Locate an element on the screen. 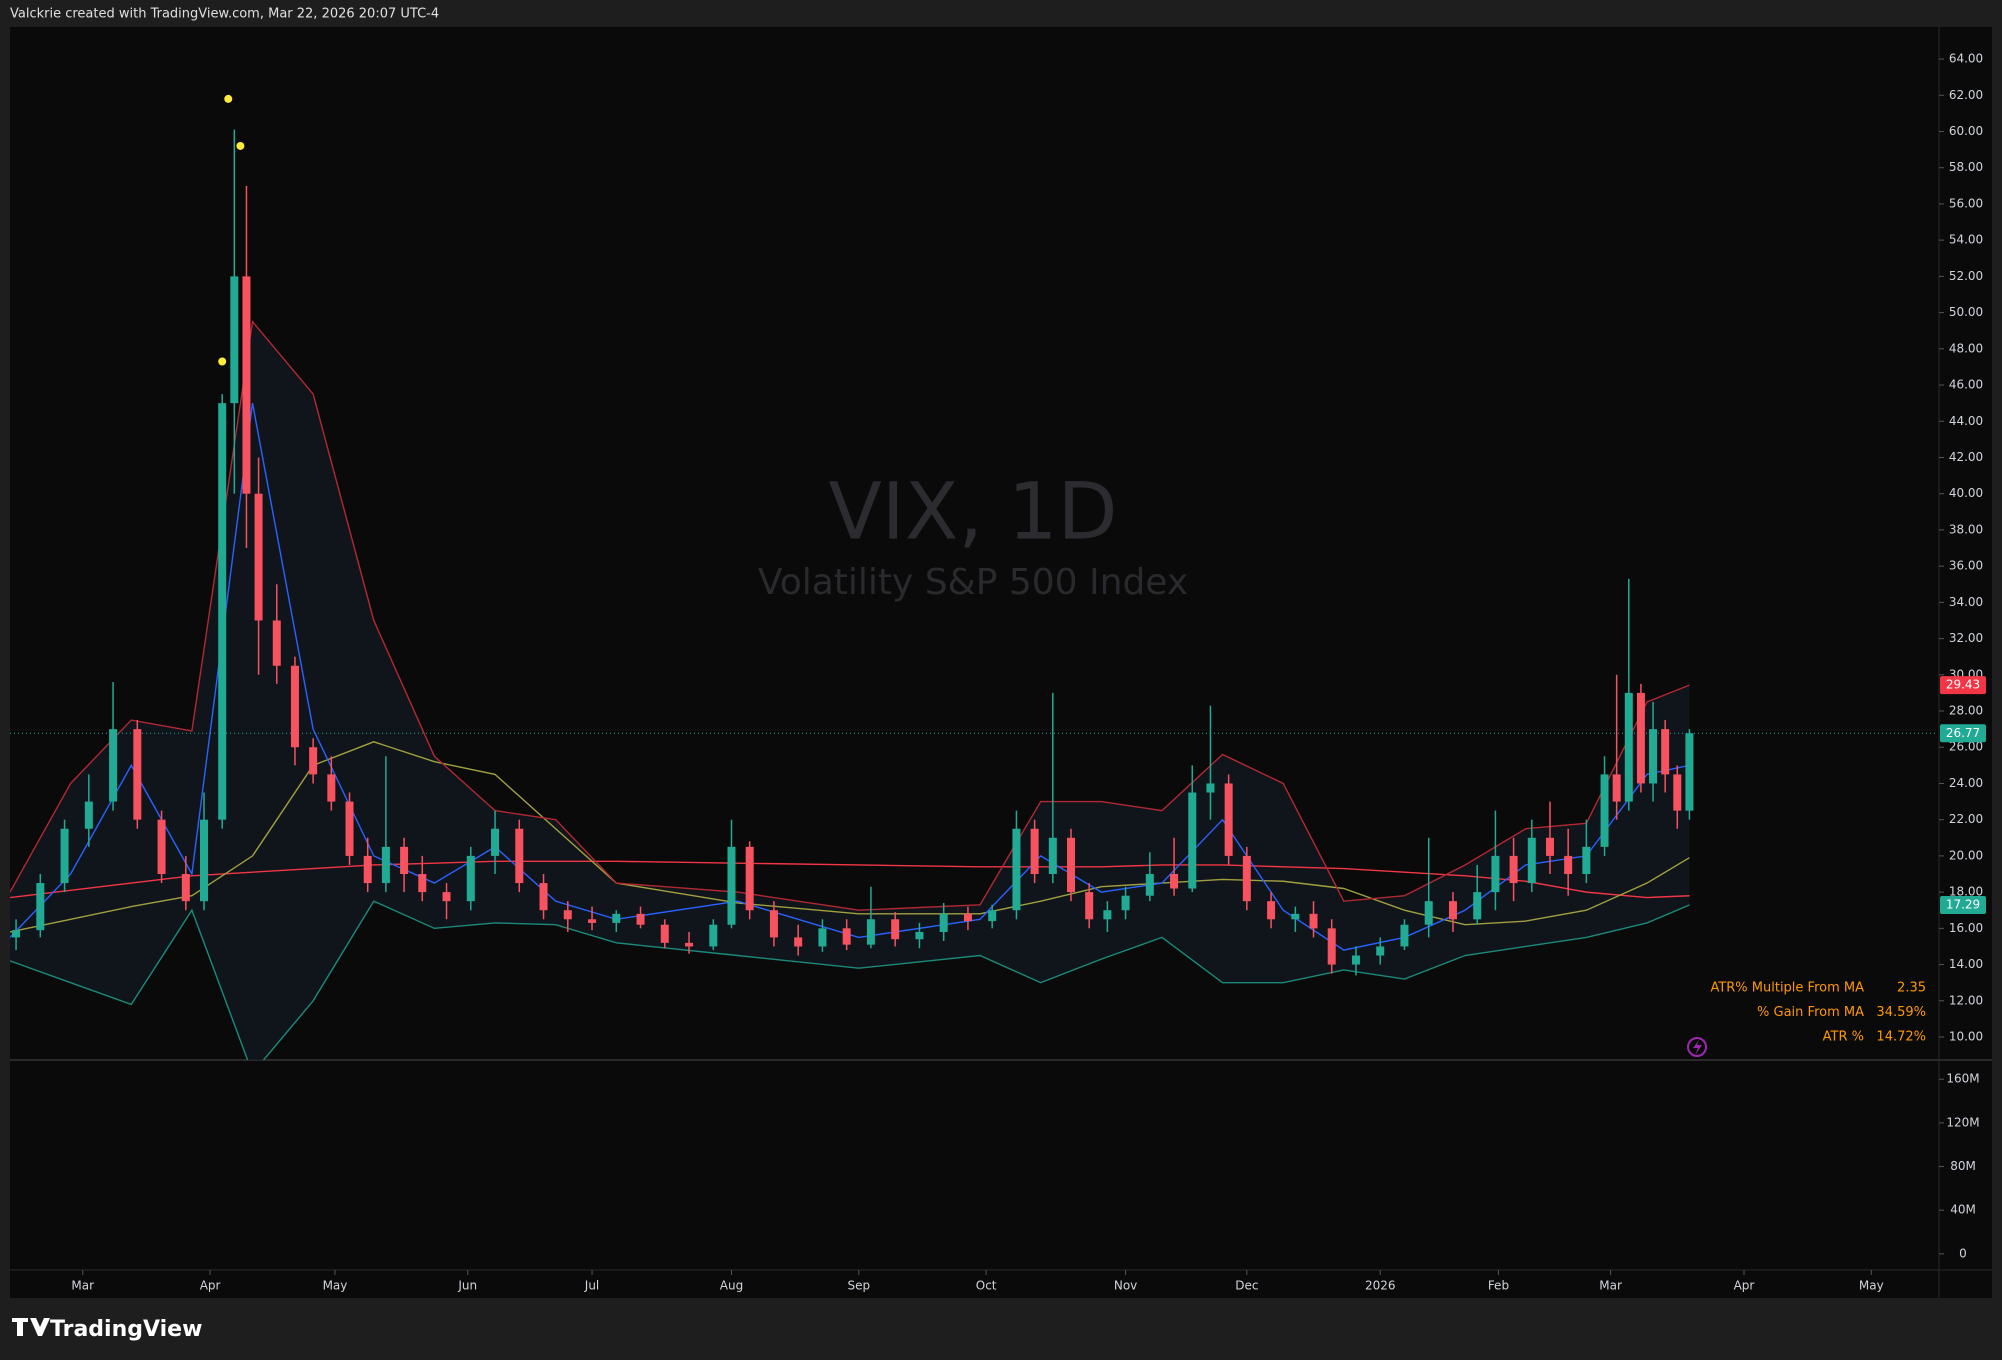 This screenshot has width=2002, height=1360. x-tick-label: Mar is located at coordinates (1610, 1286).